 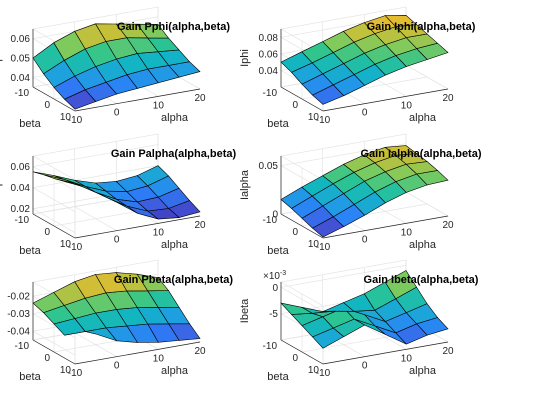 What do you see at coordinates (174, 280) in the screenshot?
I see `panel-title: Gain Pbeta(alpha,beta)` at bounding box center [174, 280].